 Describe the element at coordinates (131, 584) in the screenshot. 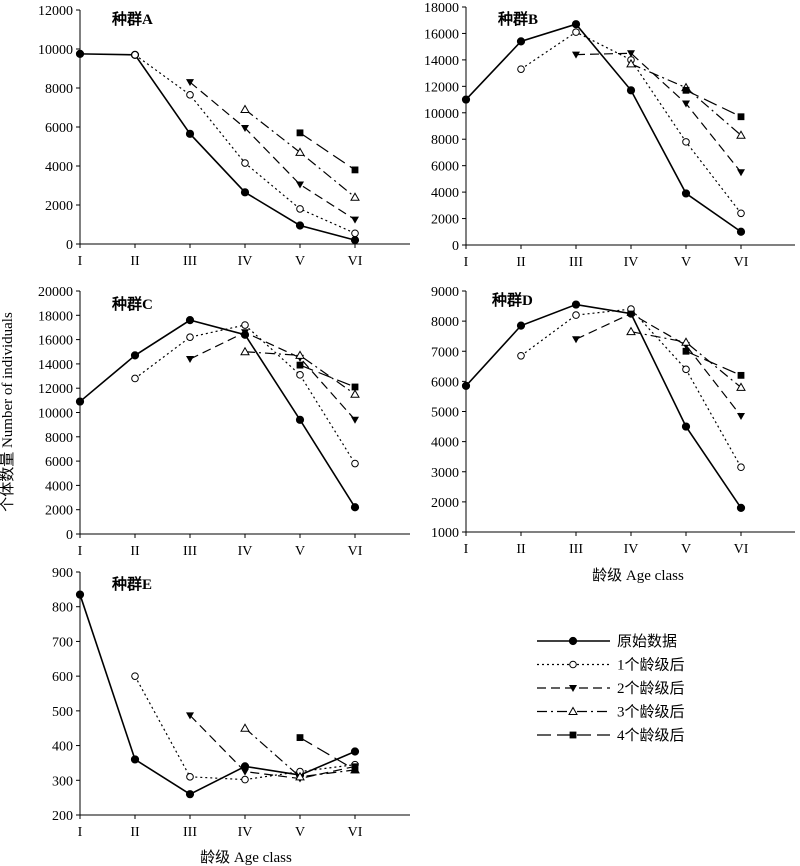

I see `panel-title: 种群E` at that location.